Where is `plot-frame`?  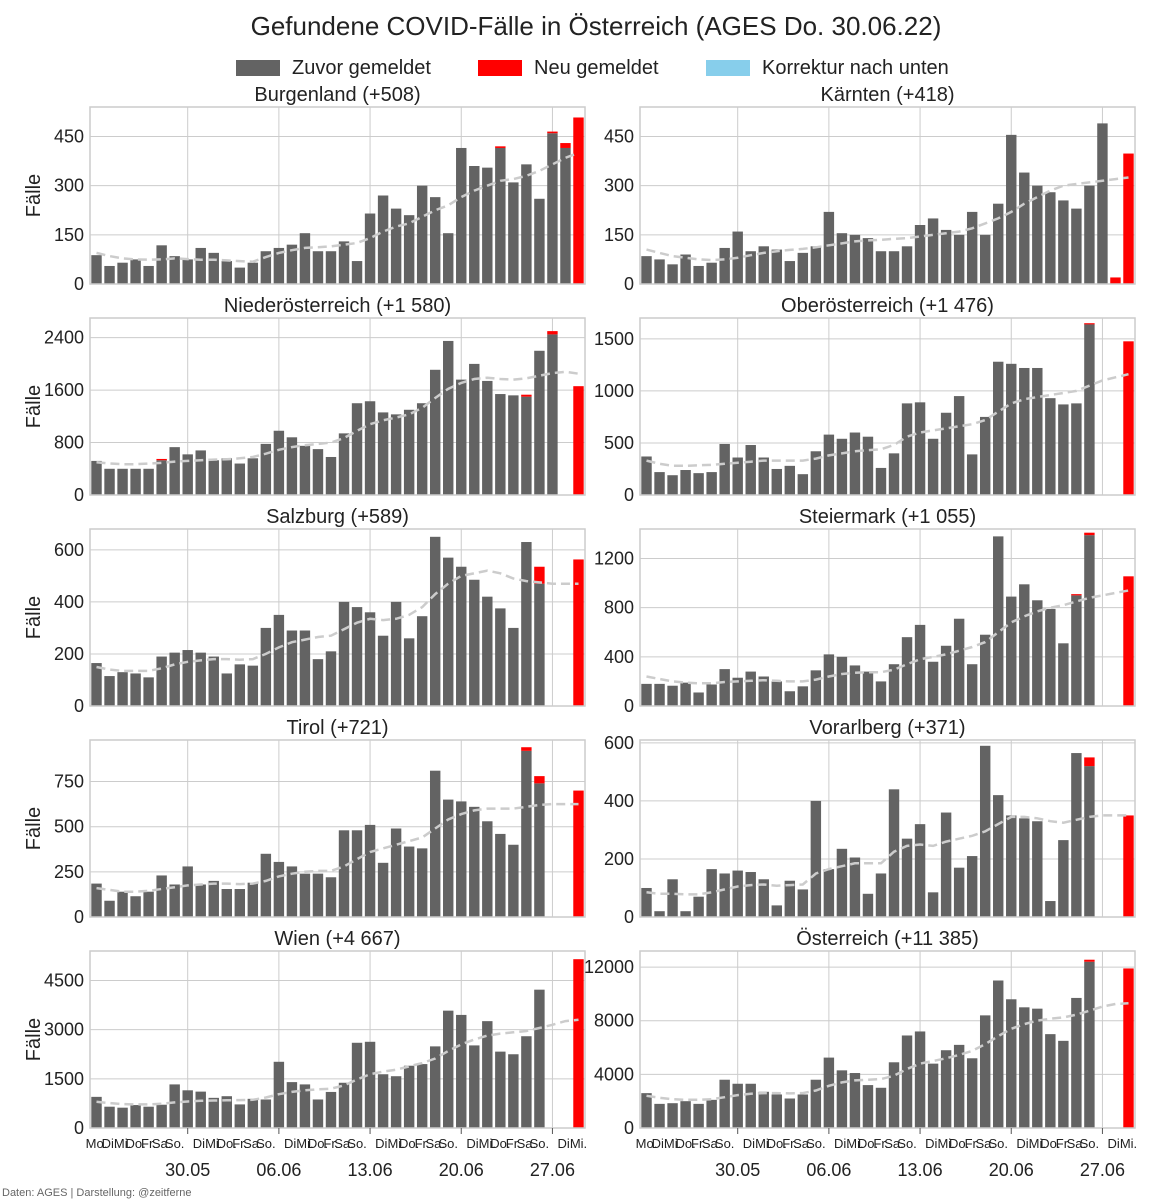 plot-frame is located at coordinates (337, 1039).